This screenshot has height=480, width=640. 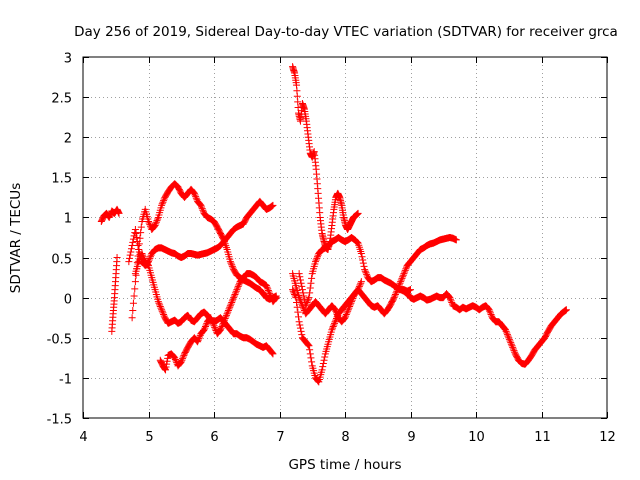 I want to click on x-tick-label: 12, so click(x=607, y=437).